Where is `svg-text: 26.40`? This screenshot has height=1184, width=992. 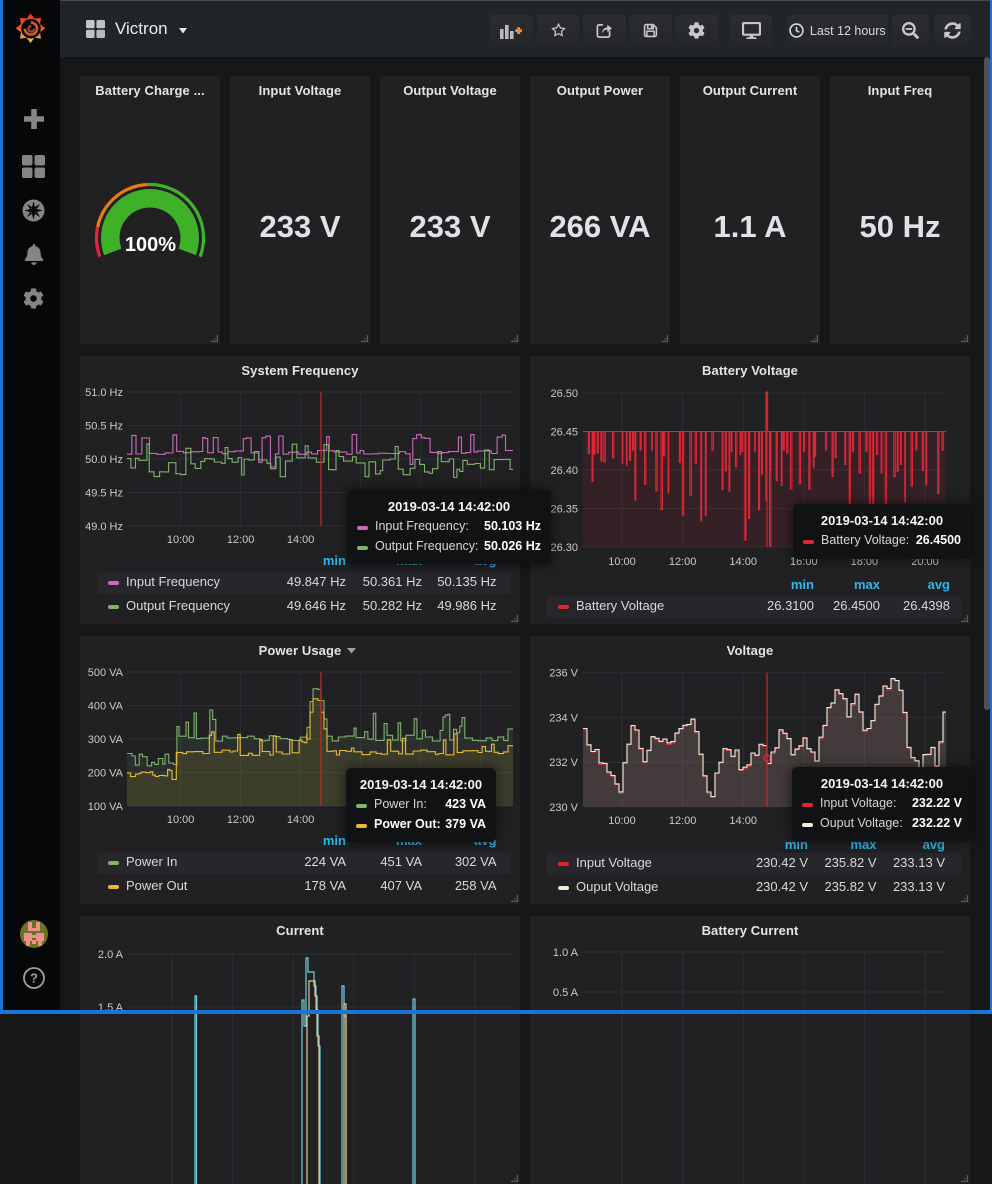
svg-text: 26.40 is located at coordinates (564, 471).